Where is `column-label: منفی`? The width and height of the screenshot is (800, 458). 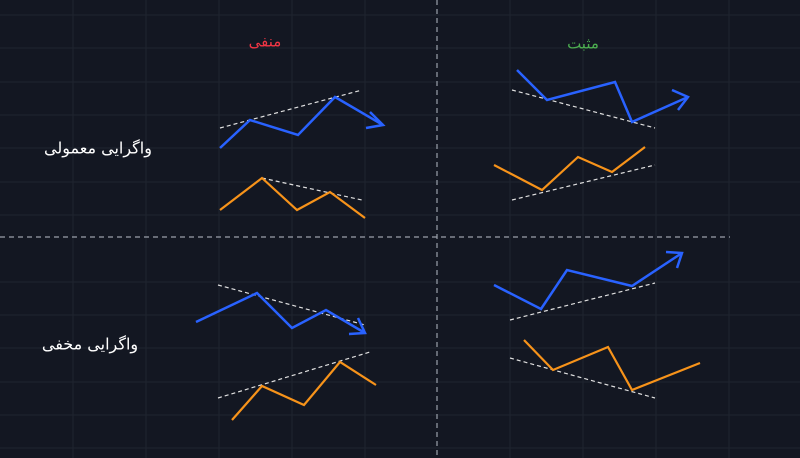
column-label: منفی is located at coordinates (265, 42).